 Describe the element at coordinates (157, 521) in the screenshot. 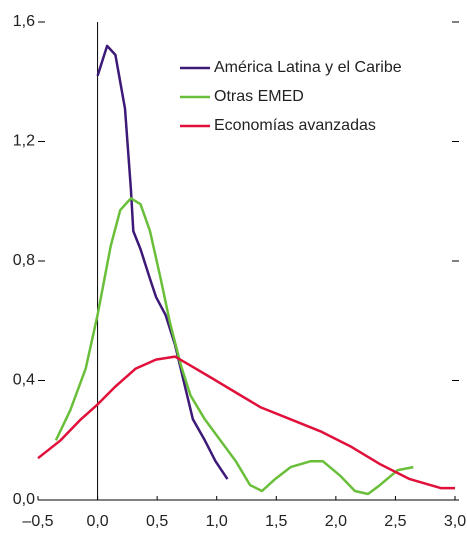

I see `x-tick-label: 0,5` at that location.